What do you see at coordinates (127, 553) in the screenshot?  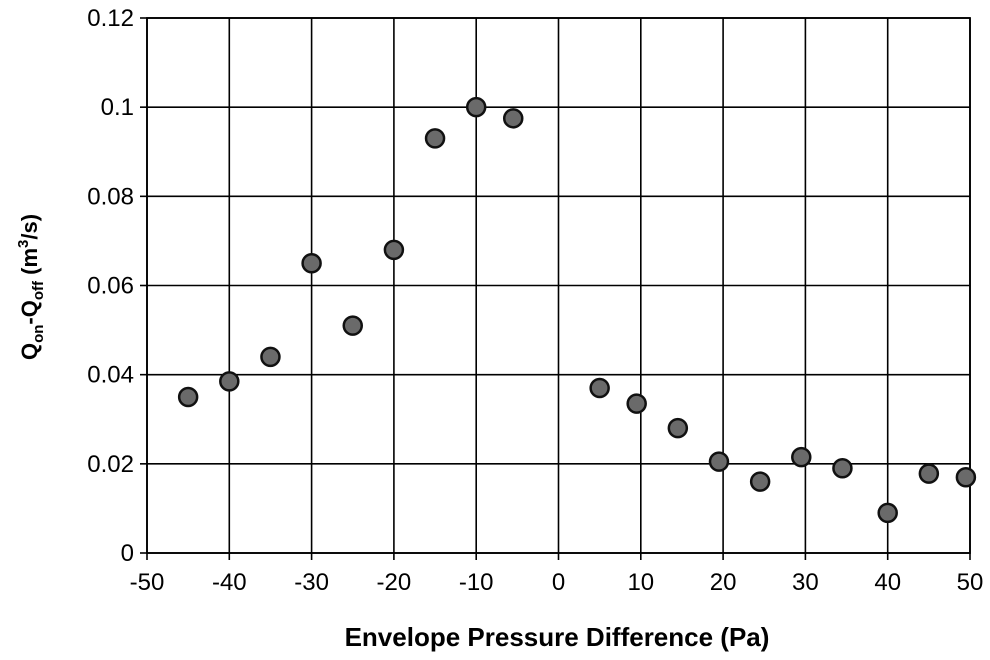 I see `y-tick-label: 0` at bounding box center [127, 553].